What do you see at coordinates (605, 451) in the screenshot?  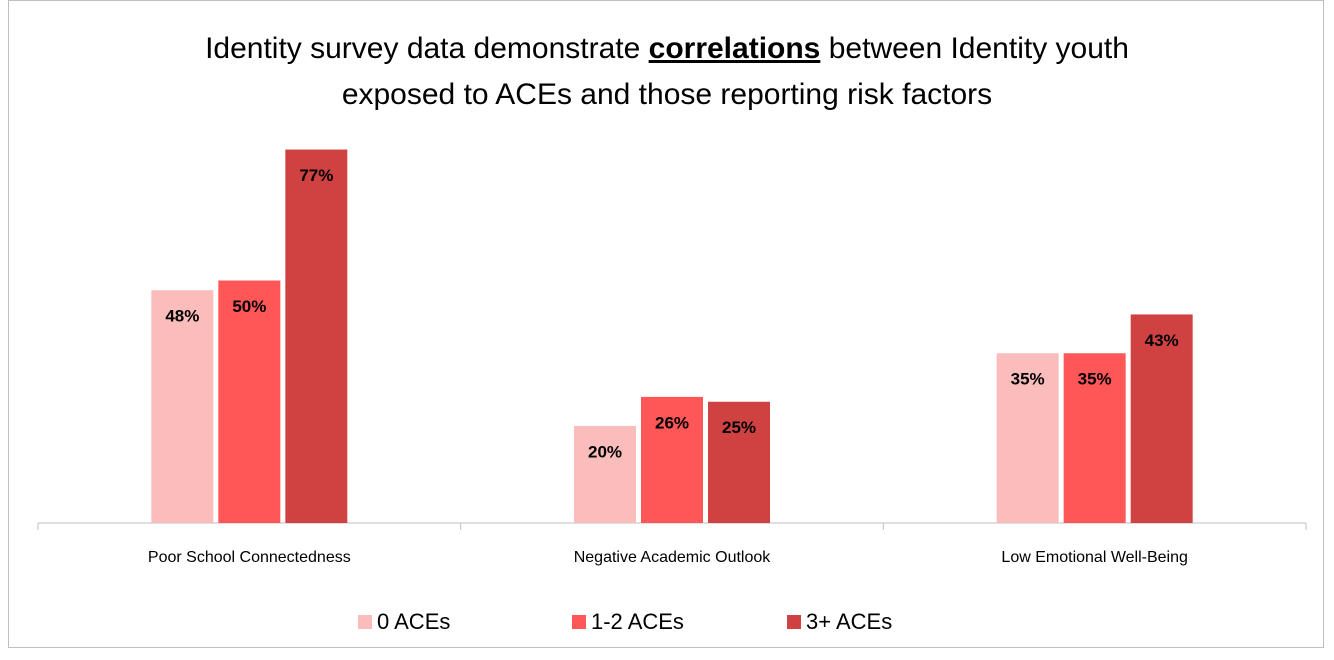 I see `data-label: 20%` at bounding box center [605, 451].